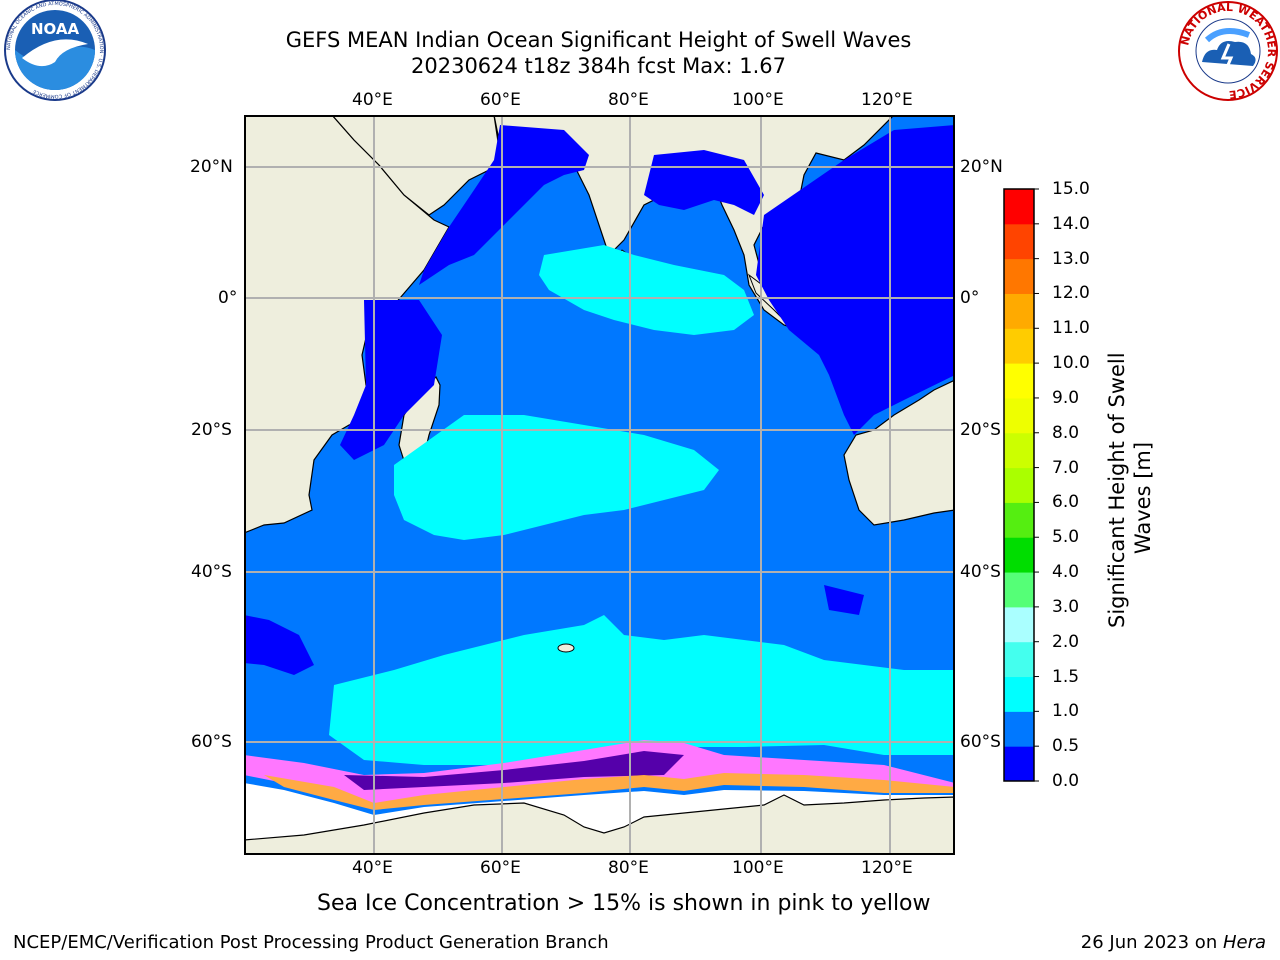 The height and width of the screenshot is (960, 1280). I want to click on colorbar-tick-label: 12.0, so click(1071, 293).